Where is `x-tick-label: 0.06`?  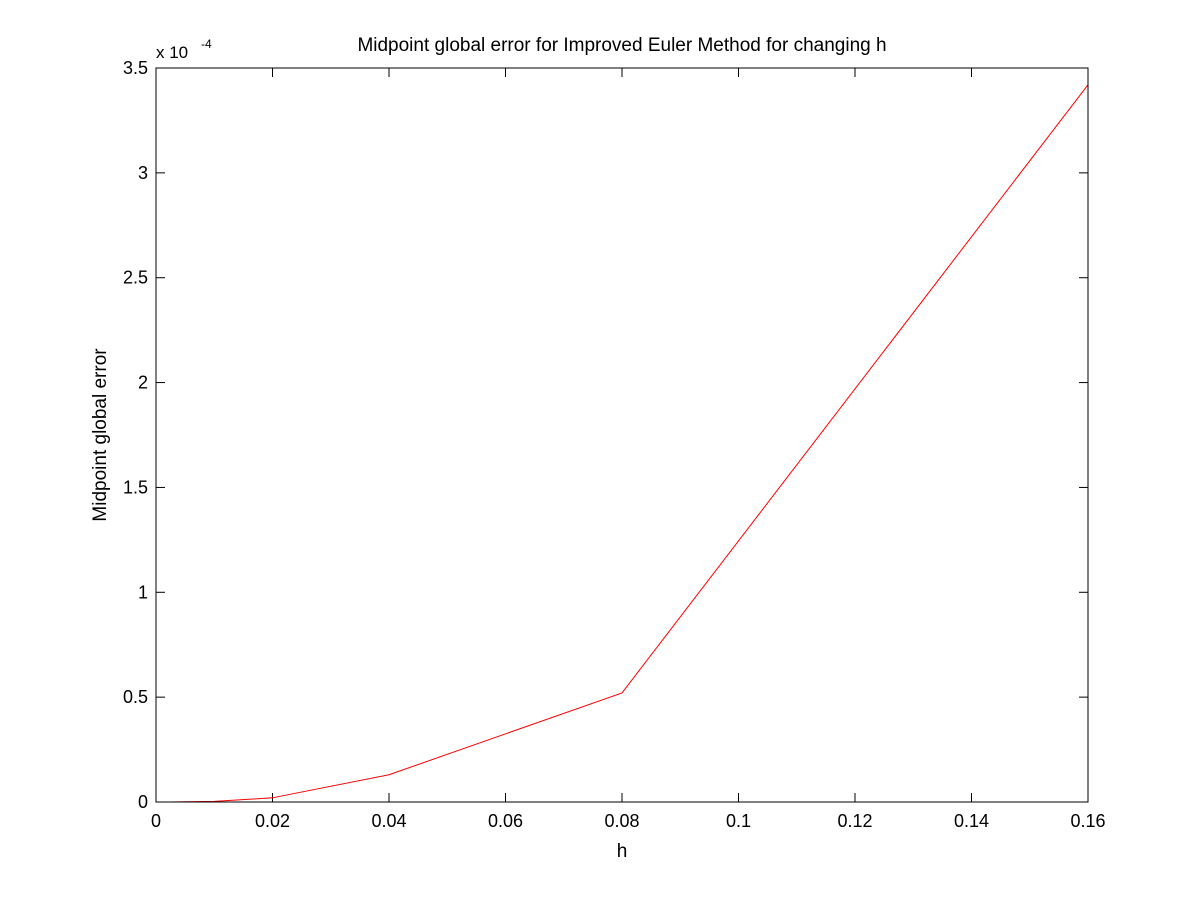 x-tick-label: 0.06 is located at coordinates (505, 821).